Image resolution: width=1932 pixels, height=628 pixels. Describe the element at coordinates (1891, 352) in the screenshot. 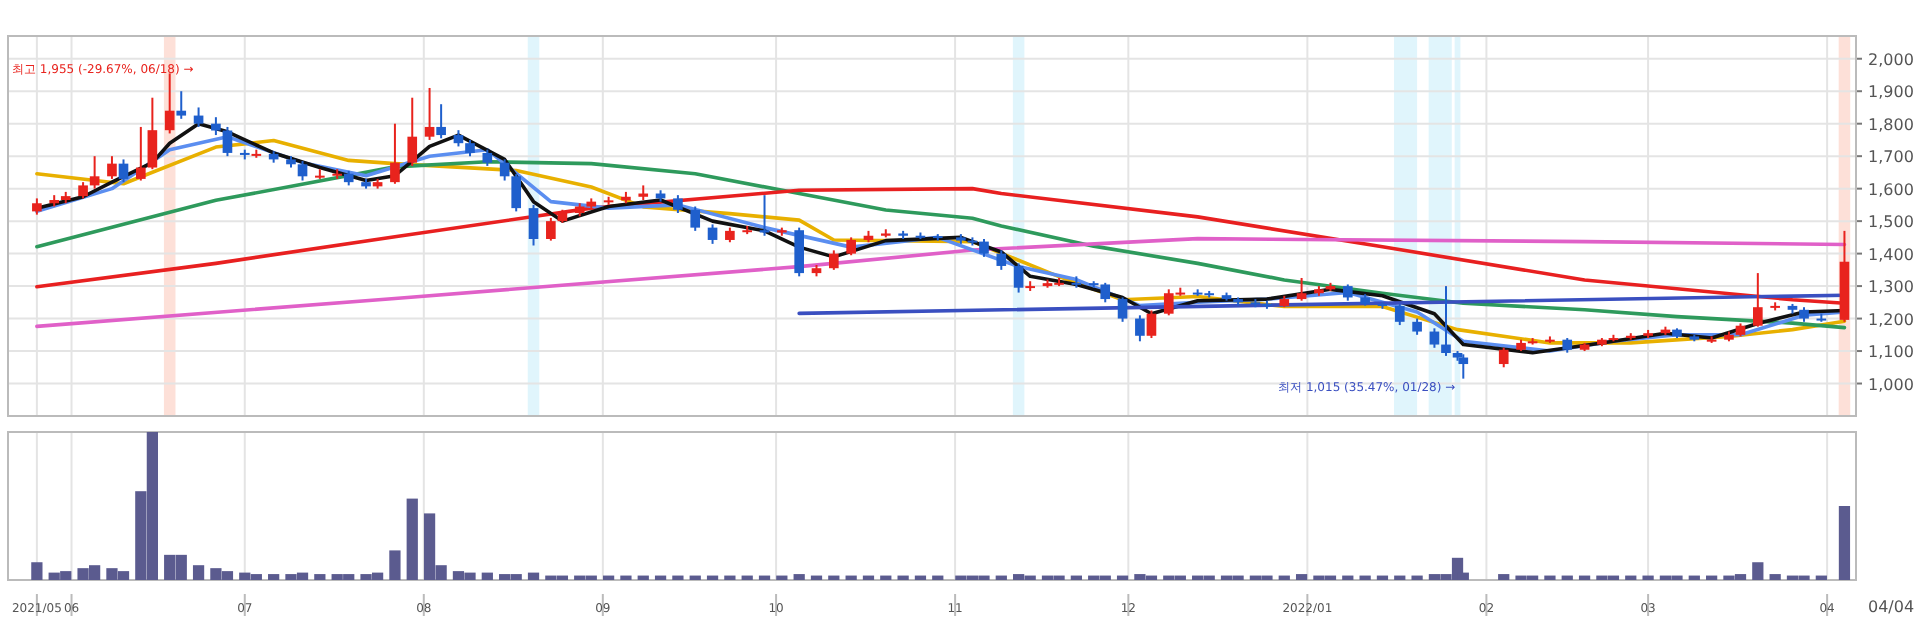

I see `y-tick-label: 1,100` at that location.